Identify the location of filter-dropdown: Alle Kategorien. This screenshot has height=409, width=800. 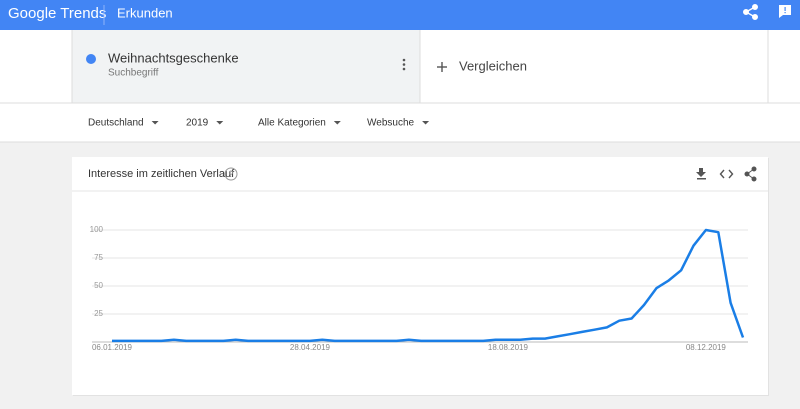
(292, 123).